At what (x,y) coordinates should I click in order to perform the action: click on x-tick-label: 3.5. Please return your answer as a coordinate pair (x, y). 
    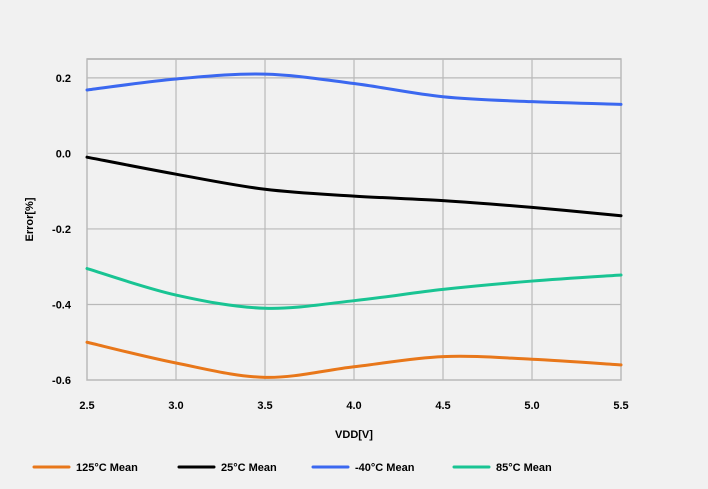
    Looking at the image, I should click on (264, 406).